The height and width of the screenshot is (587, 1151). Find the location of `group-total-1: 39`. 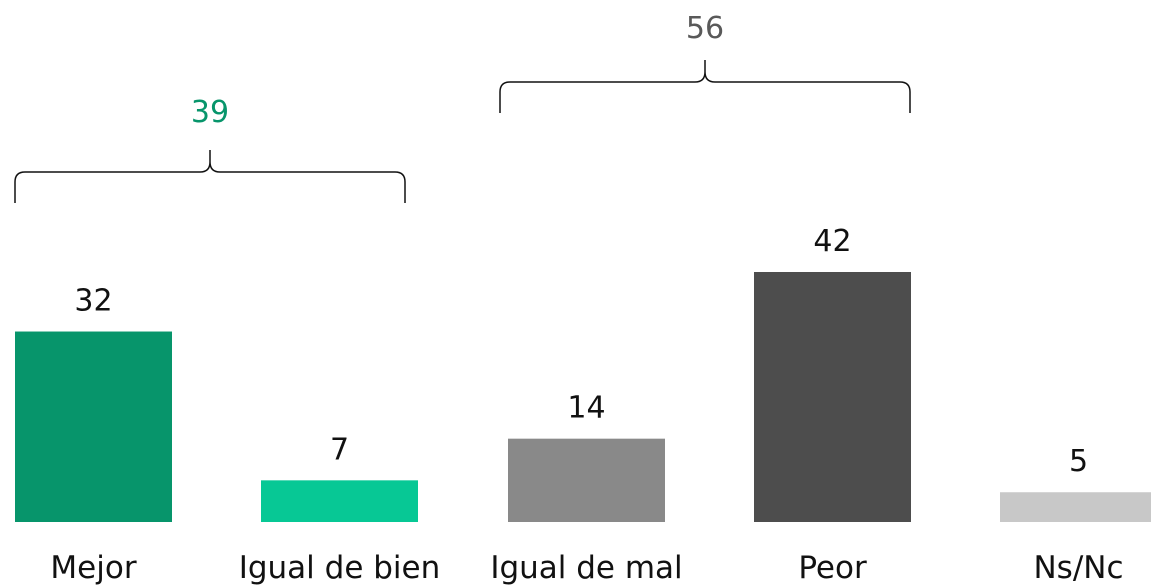

group-total-1: 39 is located at coordinates (210, 112).